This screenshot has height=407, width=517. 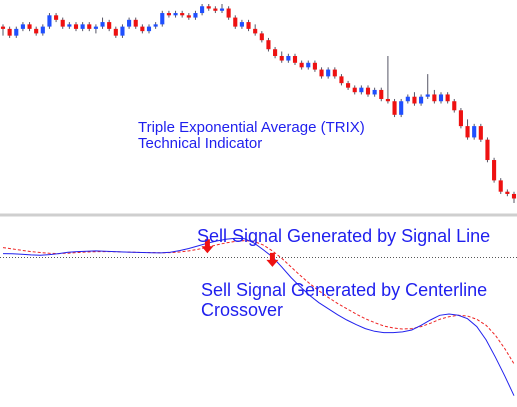 What do you see at coordinates (251, 127) in the screenshot?
I see `price-panel-title: Triple Exponential Average (TRIX)` at bounding box center [251, 127].